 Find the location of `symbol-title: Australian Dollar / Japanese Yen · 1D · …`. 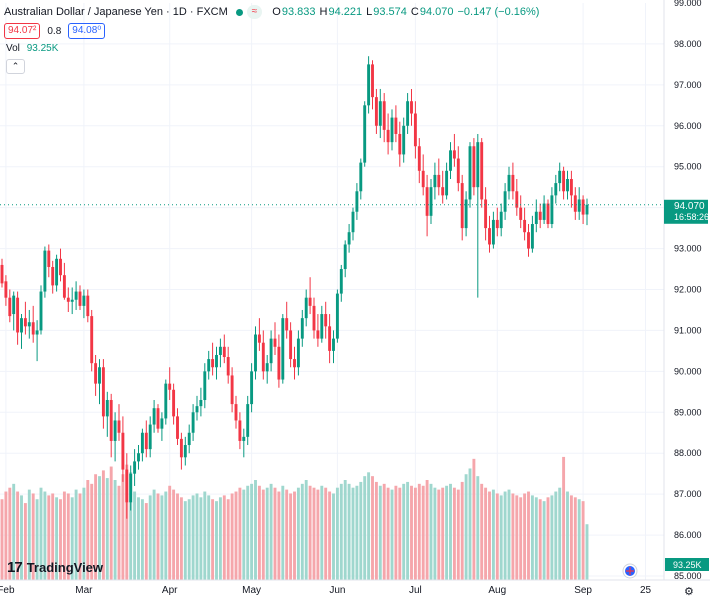

symbol-title: Australian Dollar / Japanese Yen · 1D · … is located at coordinates (116, 12).